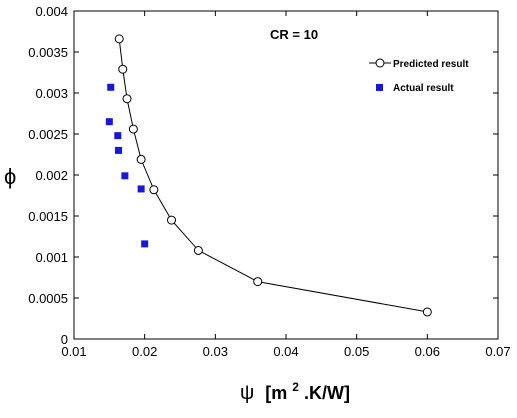  I want to click on y-tick-label: 0.0005, so click(48, 298).